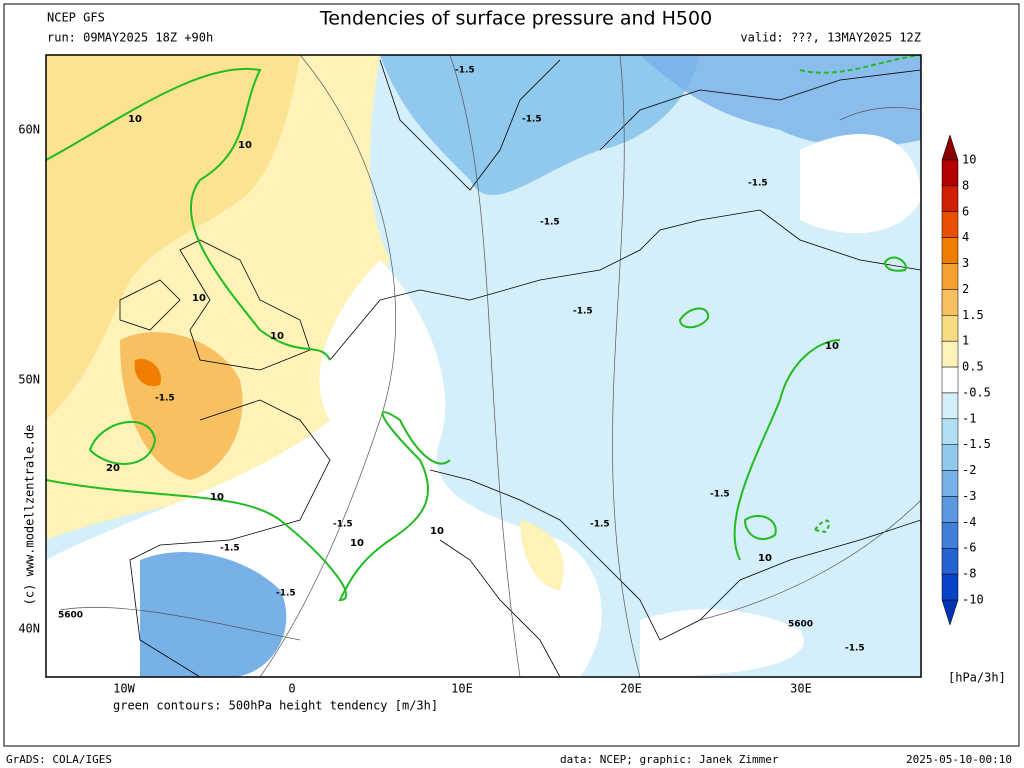  Describe the element at coordinates (969, 522) in the screenshot. I see `colorbar-label: -4` at that location.